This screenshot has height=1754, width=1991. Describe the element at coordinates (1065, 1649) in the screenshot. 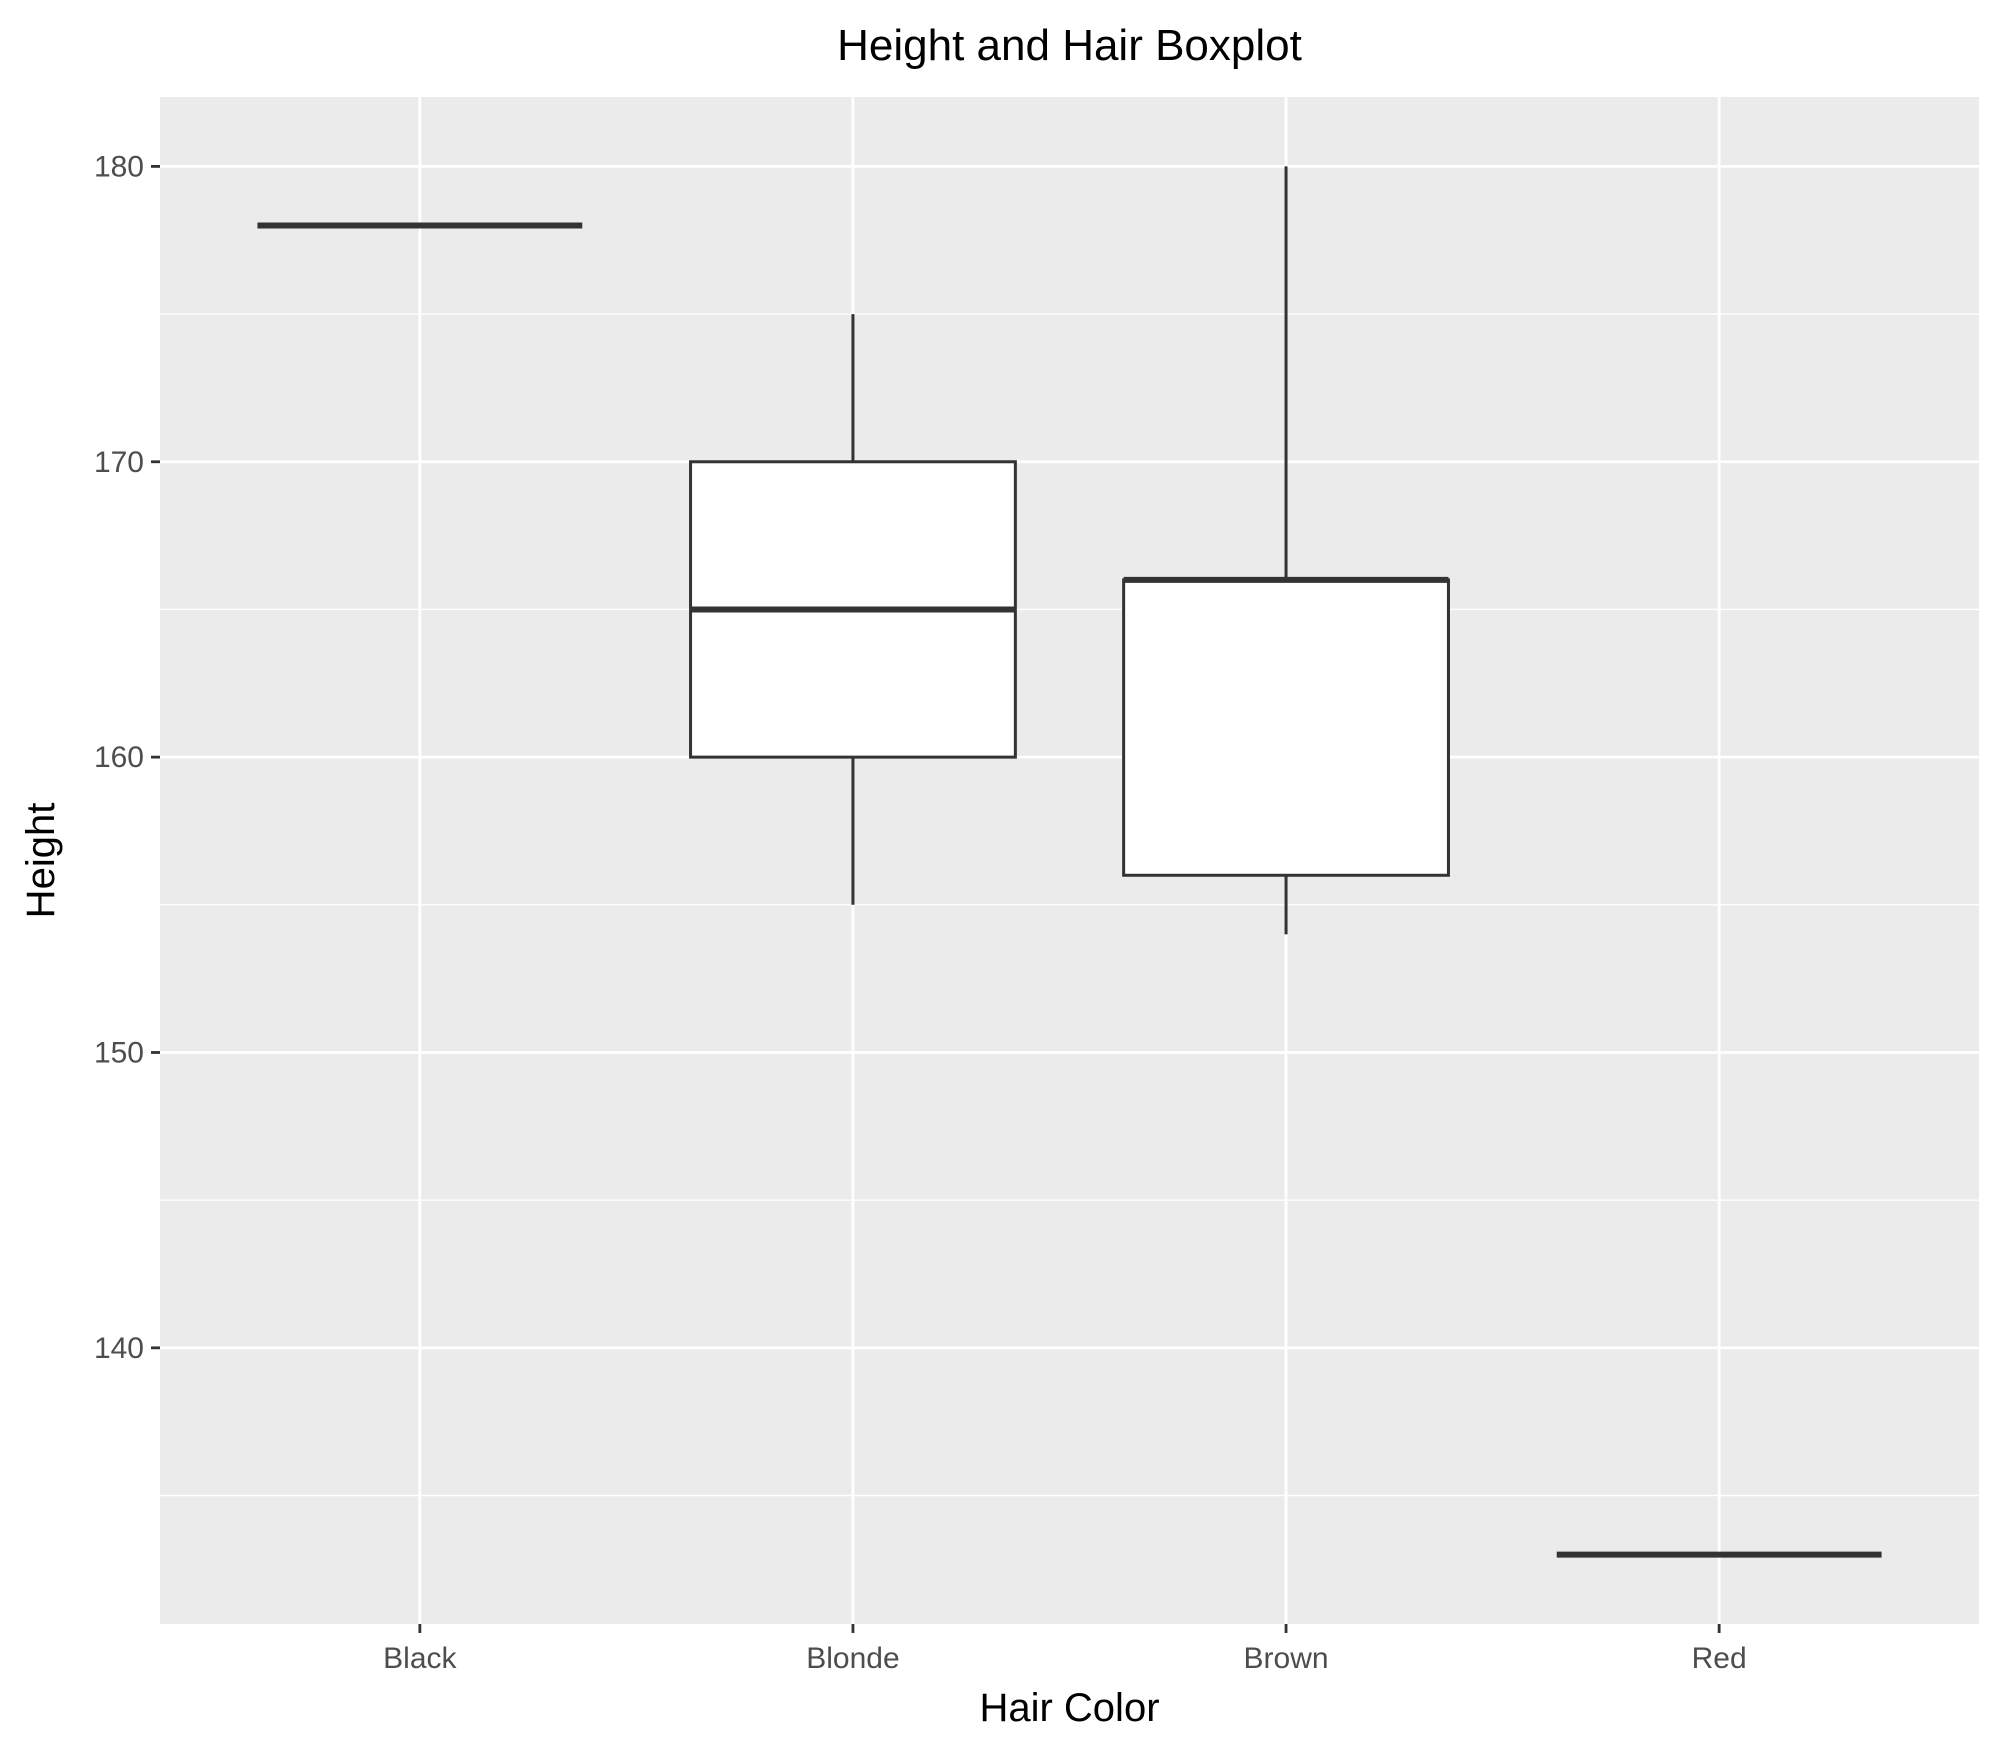

I see `x-axis: Black Blonde Brown Red` at that location.